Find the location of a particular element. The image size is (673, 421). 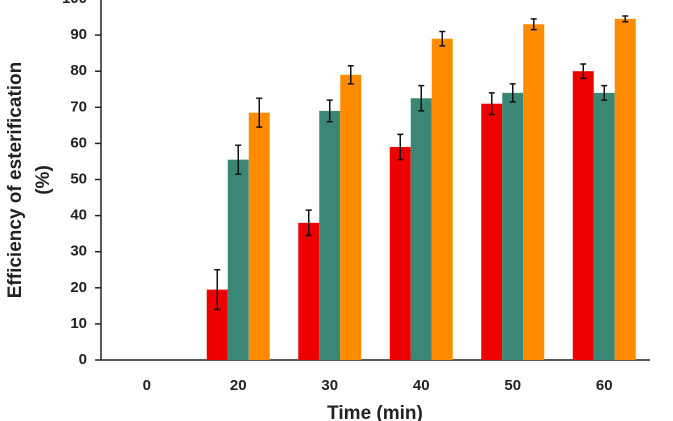

y-tick-label: 50 is located at coordinates (78, 178).